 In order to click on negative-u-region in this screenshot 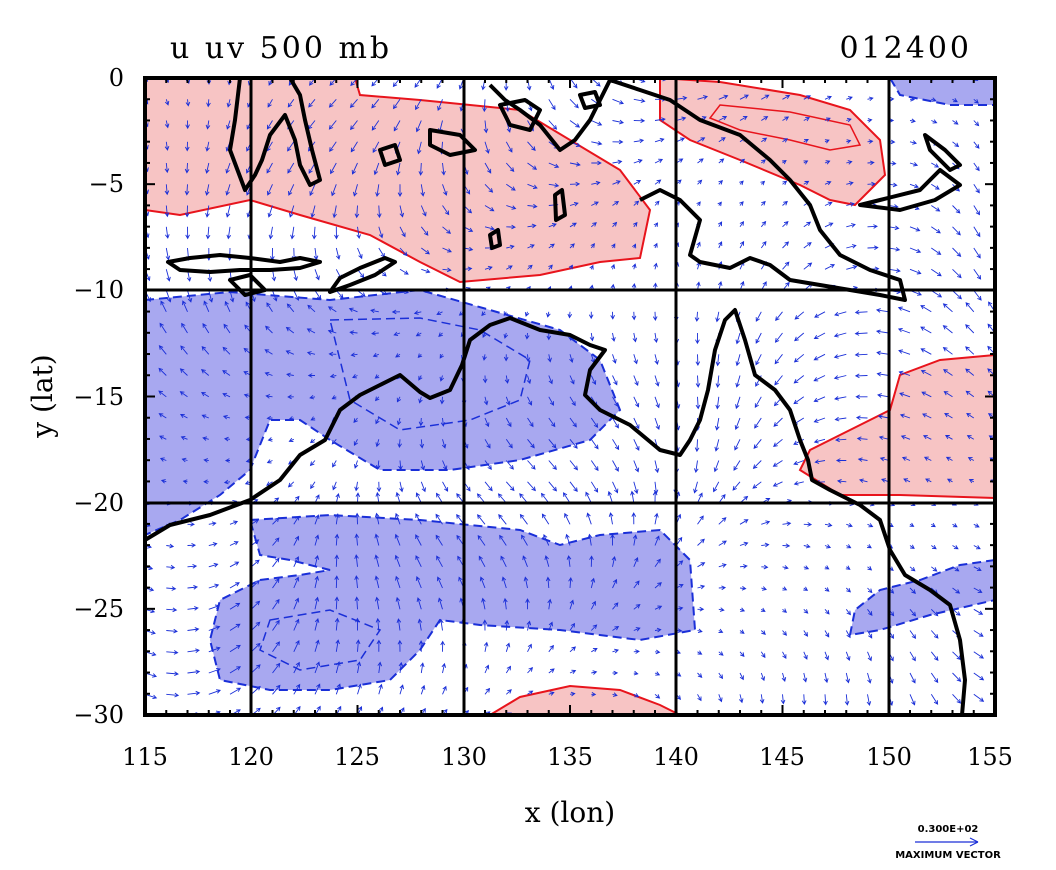, I will do `click(921, 597)`.